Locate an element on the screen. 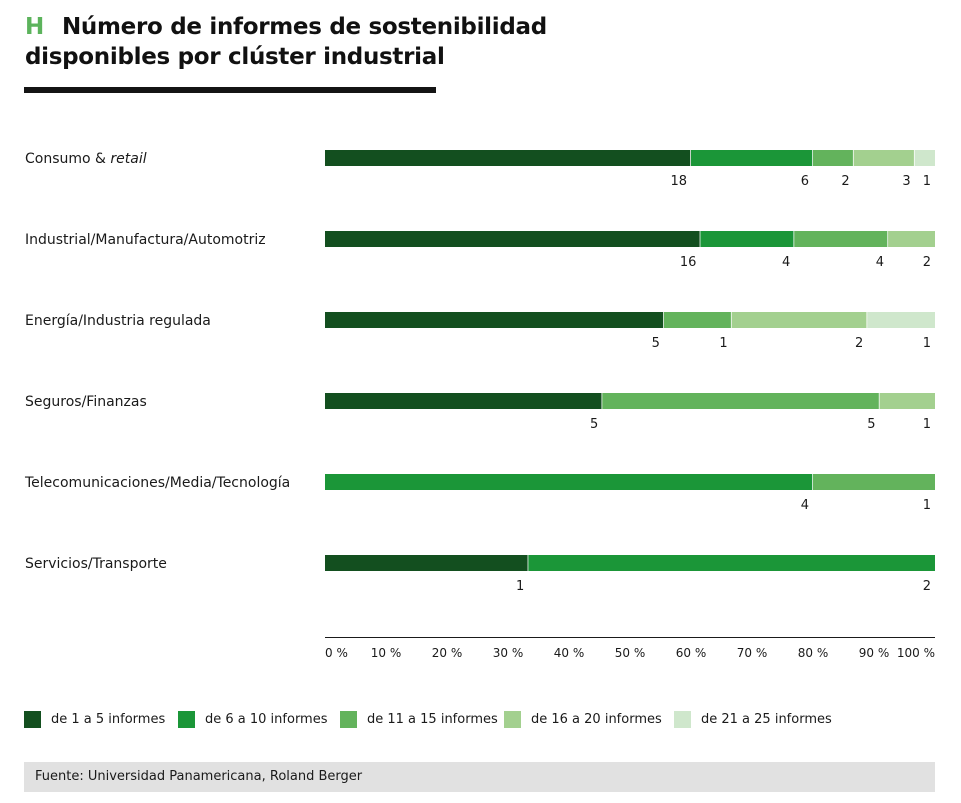  legend-item: de 11 a 15 informes is located at coordinates (419, 719).